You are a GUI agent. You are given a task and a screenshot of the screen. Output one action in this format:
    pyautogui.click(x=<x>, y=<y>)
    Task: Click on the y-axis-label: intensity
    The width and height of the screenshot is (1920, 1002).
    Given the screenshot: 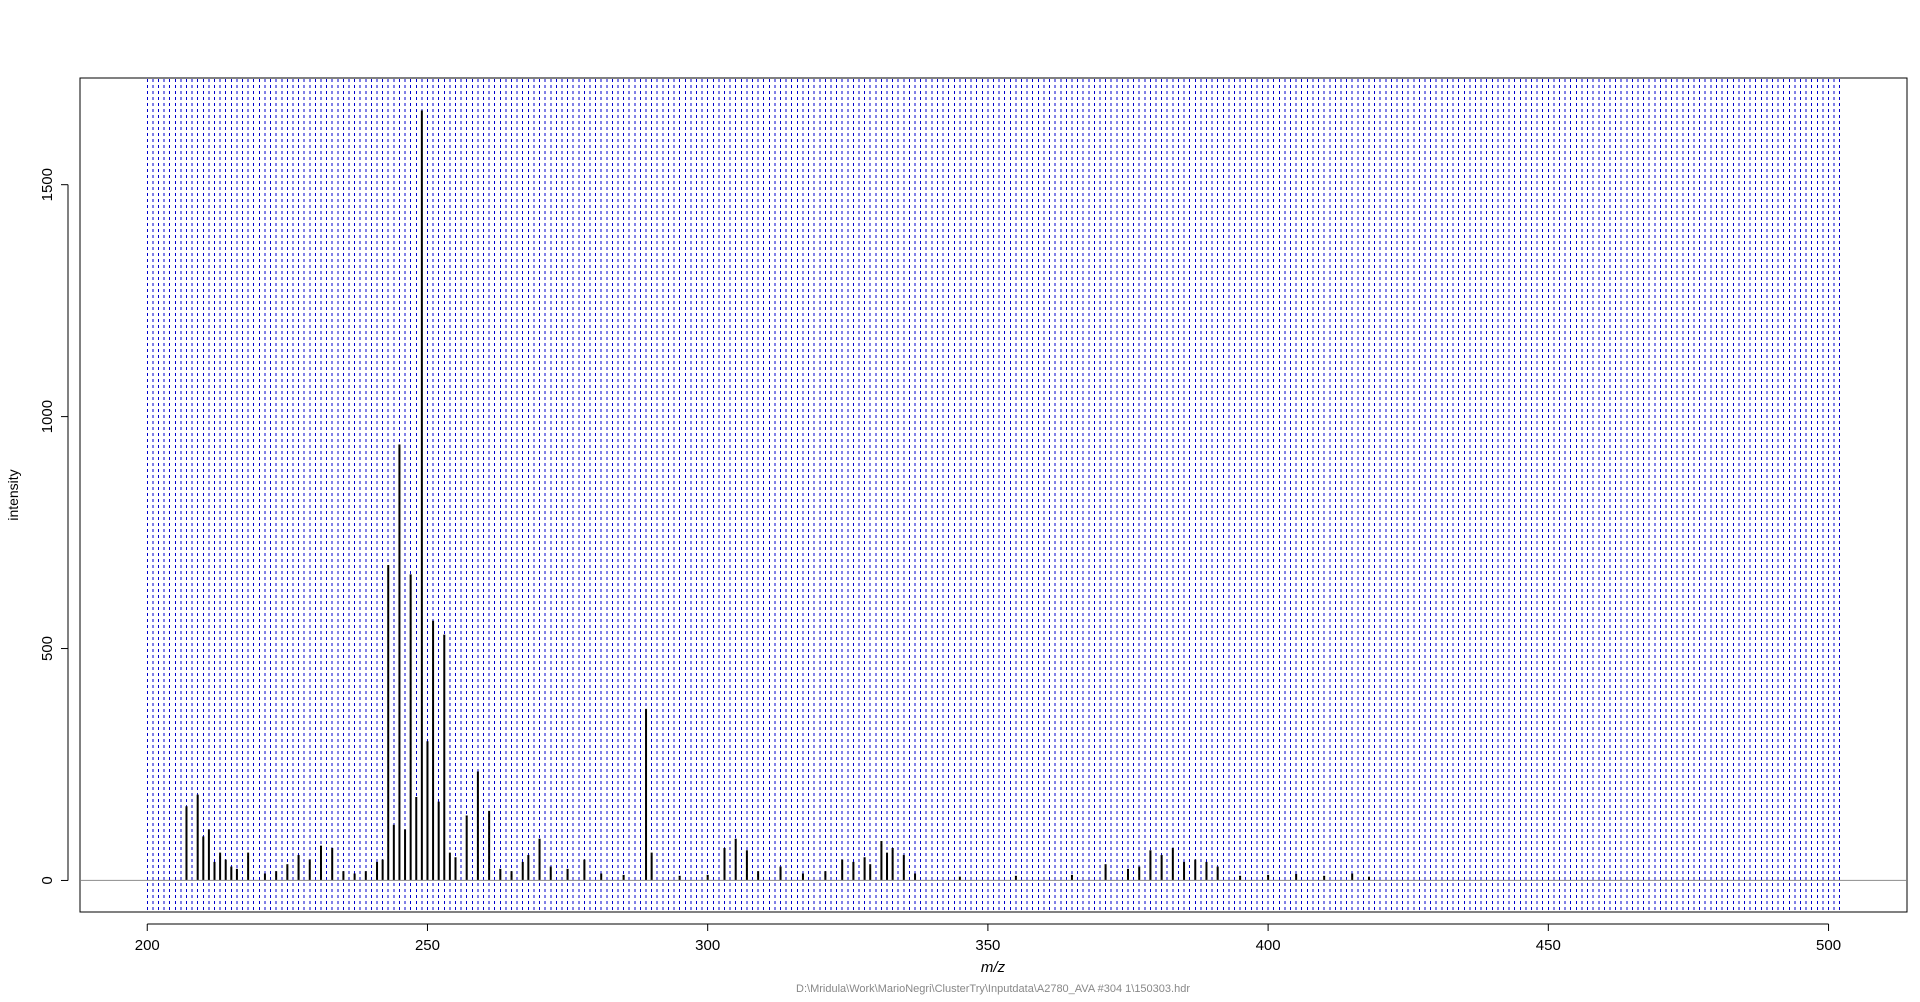 What is the action you would take?
    pyautogui.click(x=13, y=494)
    